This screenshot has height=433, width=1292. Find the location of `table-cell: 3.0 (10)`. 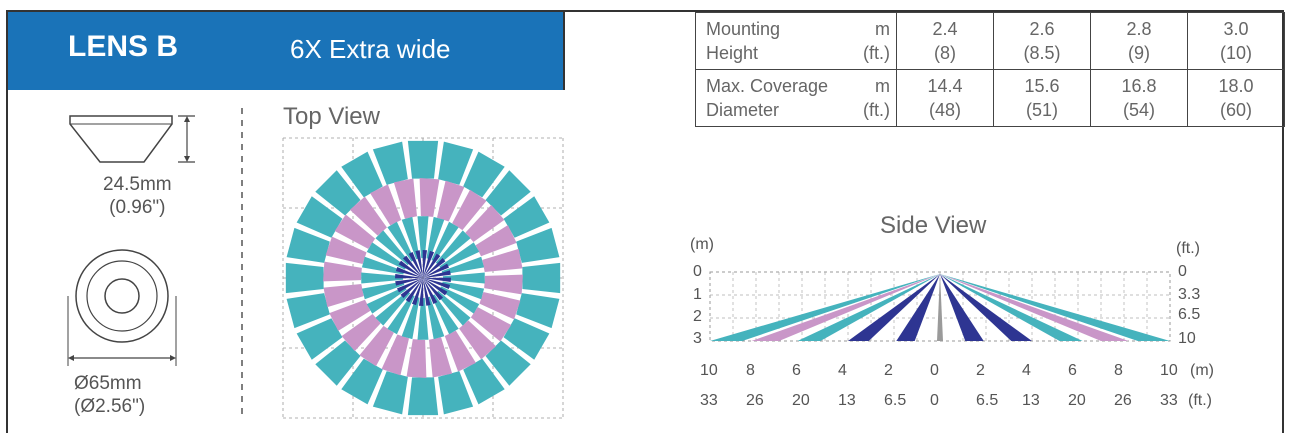

table-cell: 3.0 (10) is located at coordinates (1236, 41).